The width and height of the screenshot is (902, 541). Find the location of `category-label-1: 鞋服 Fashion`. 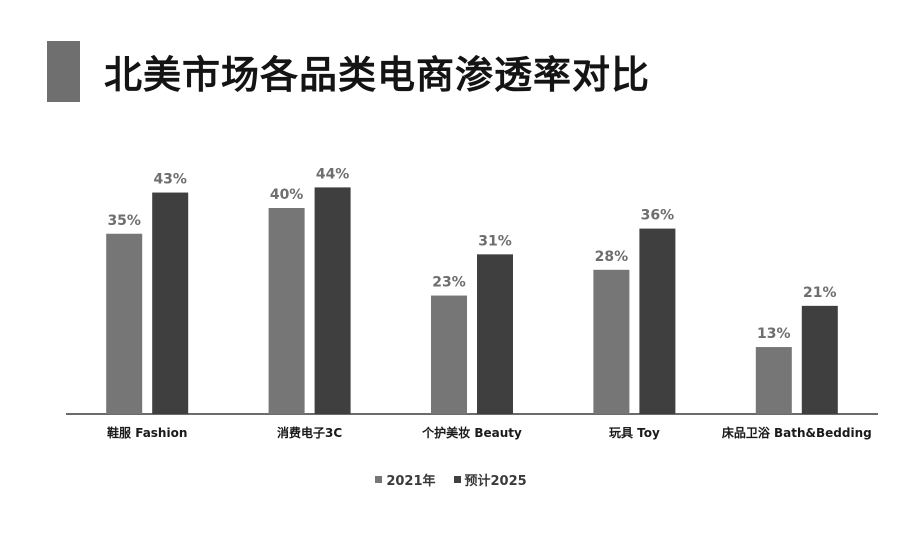

category-label-1: 鞋服 Fashion is located at coordinates (147, 432).